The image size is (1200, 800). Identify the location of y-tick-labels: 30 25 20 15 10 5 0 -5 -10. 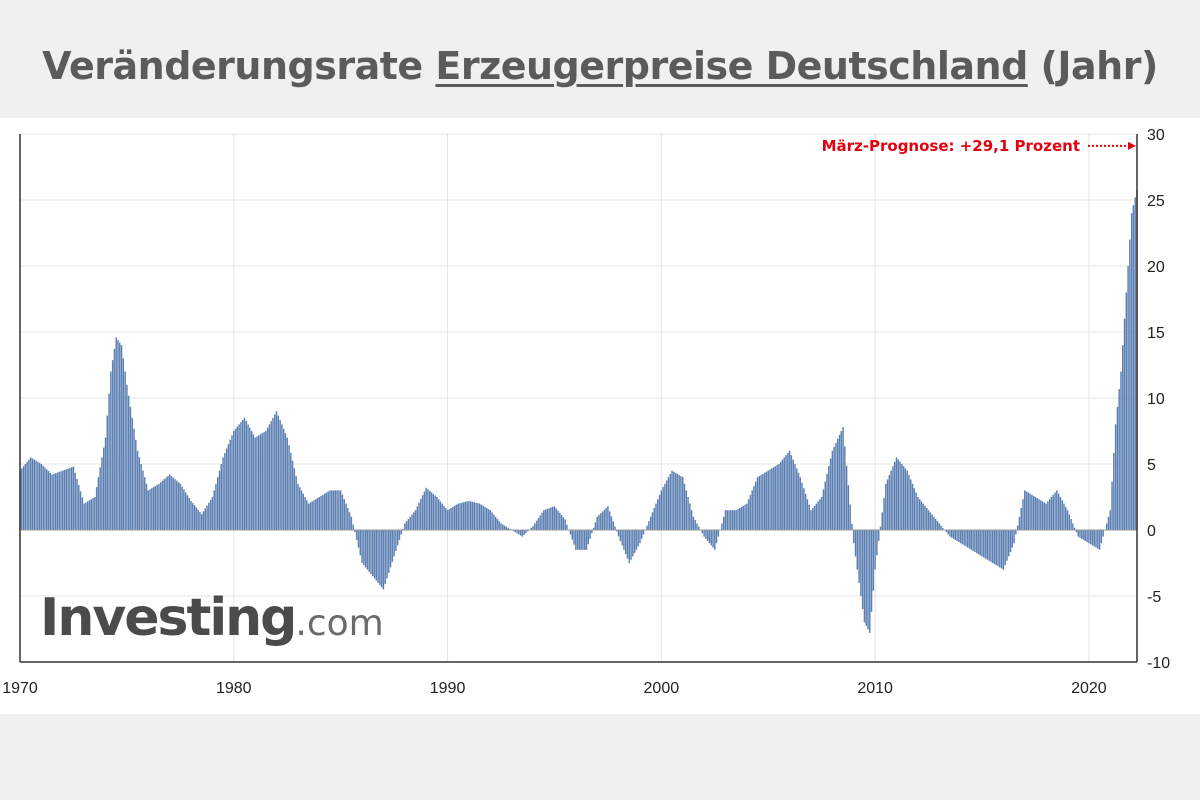
(1158, 399).